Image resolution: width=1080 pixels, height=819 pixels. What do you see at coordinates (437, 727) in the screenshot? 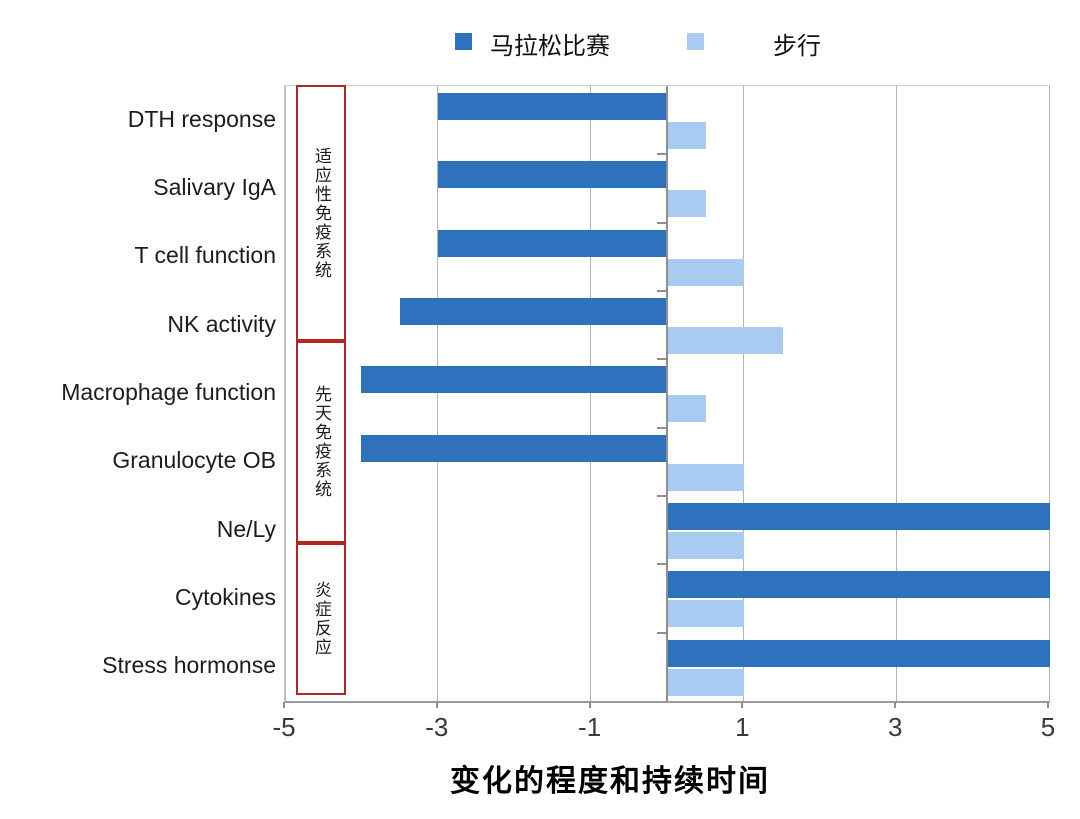
I see `x-tick-label: -3` at bounding box center [437, 727].